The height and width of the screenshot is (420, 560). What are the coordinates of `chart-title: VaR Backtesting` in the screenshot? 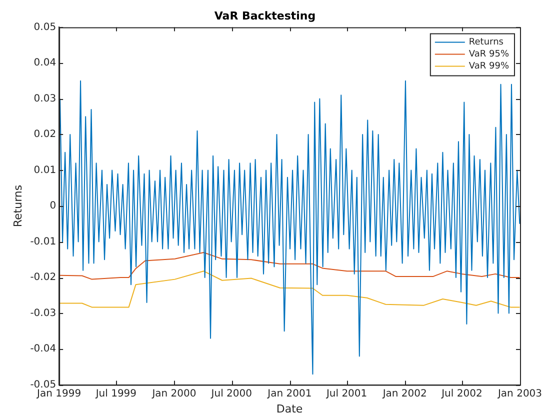 It's located at (265, 15).